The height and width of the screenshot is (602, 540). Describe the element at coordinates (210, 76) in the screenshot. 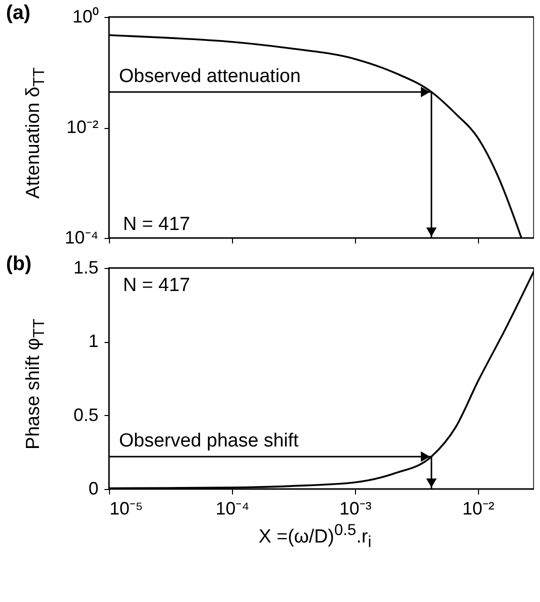

I see `annotation: Observed attenuation` at that location.